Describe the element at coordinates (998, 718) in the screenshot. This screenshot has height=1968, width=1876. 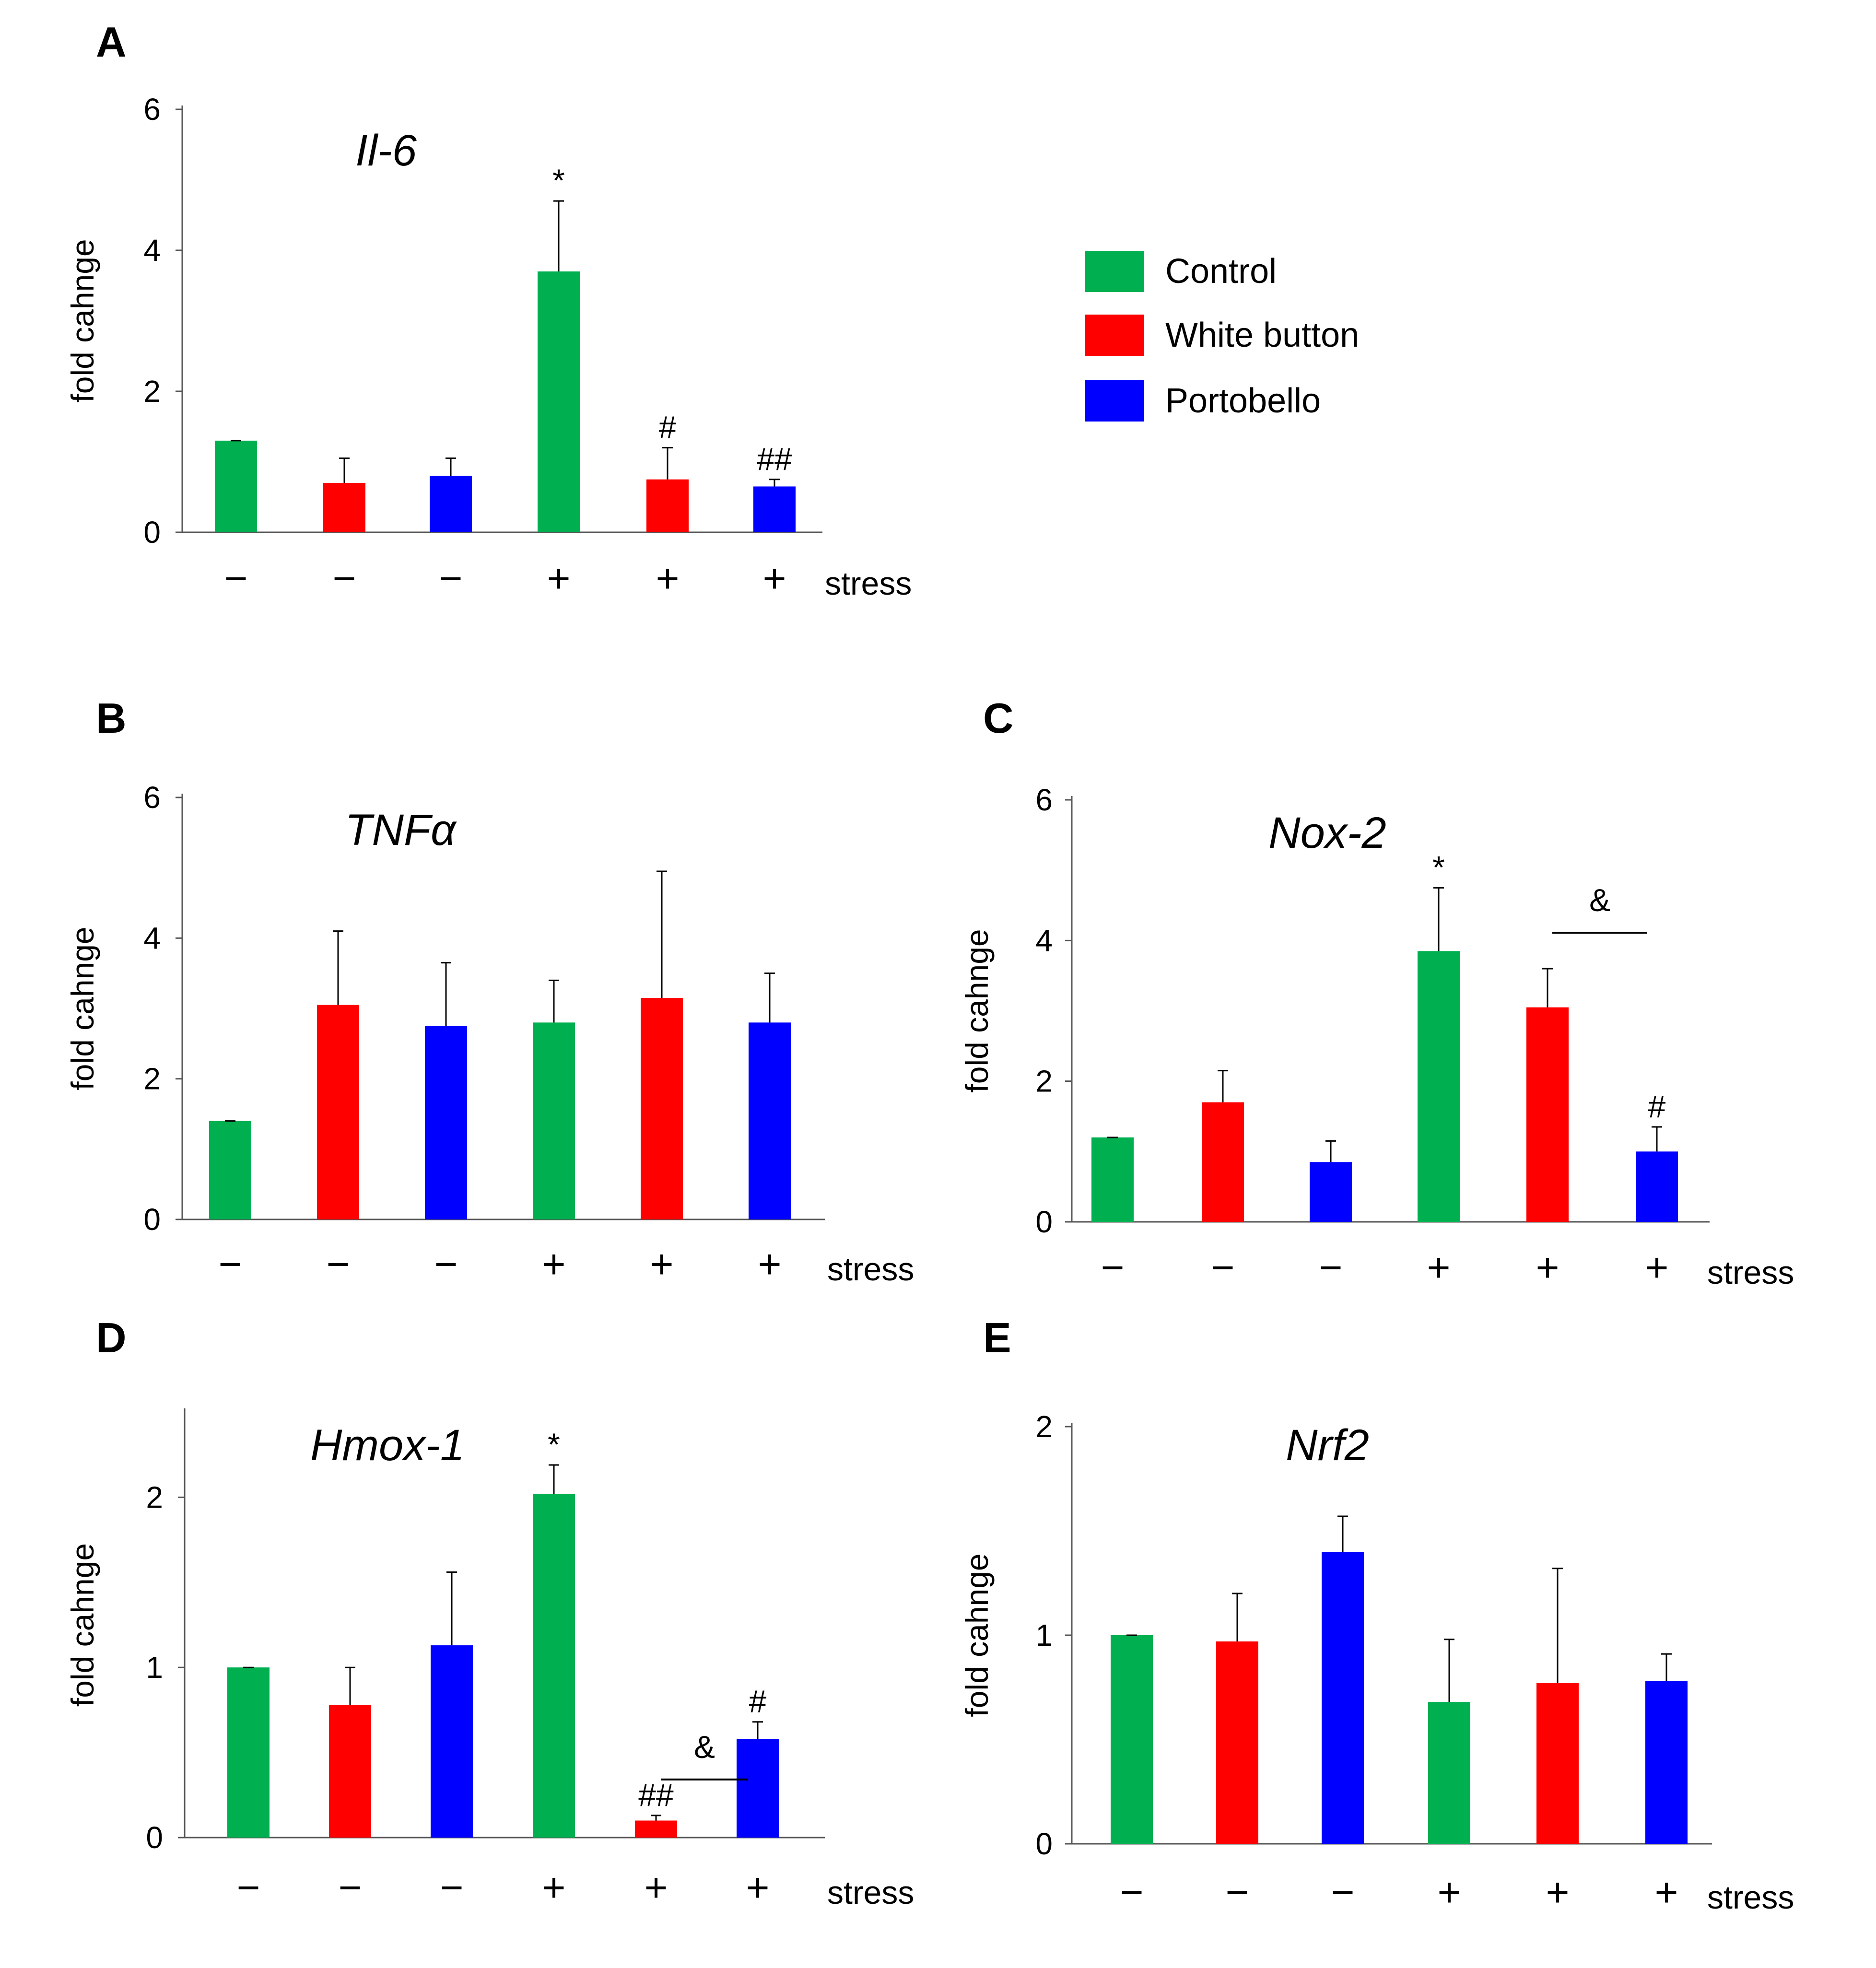
I see `panel-letter: C` at that location.